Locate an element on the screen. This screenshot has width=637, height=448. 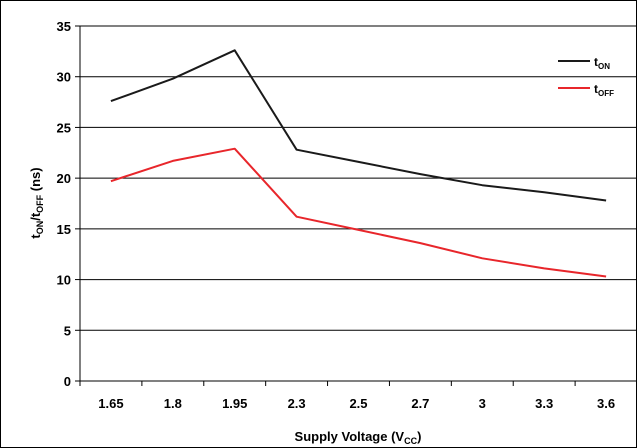
x-tick-label: 3.6 is located at coordinates (606, 403).